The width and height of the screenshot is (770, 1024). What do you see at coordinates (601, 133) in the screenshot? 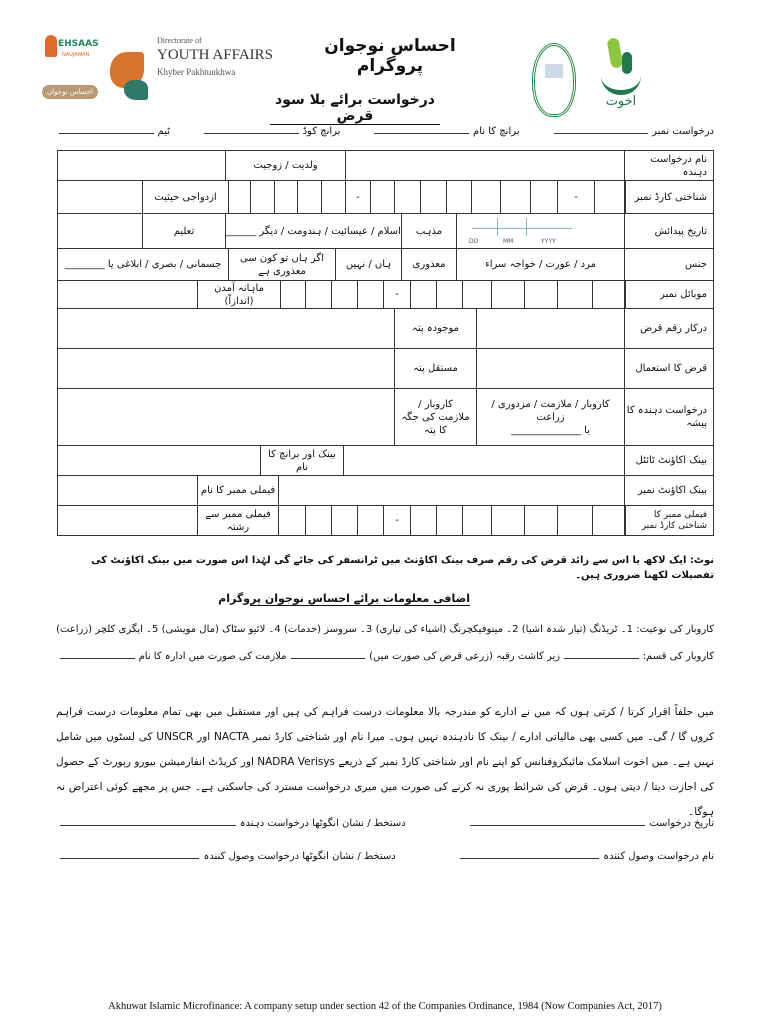
I see `application-no-field` at bounding box center [601, 133].